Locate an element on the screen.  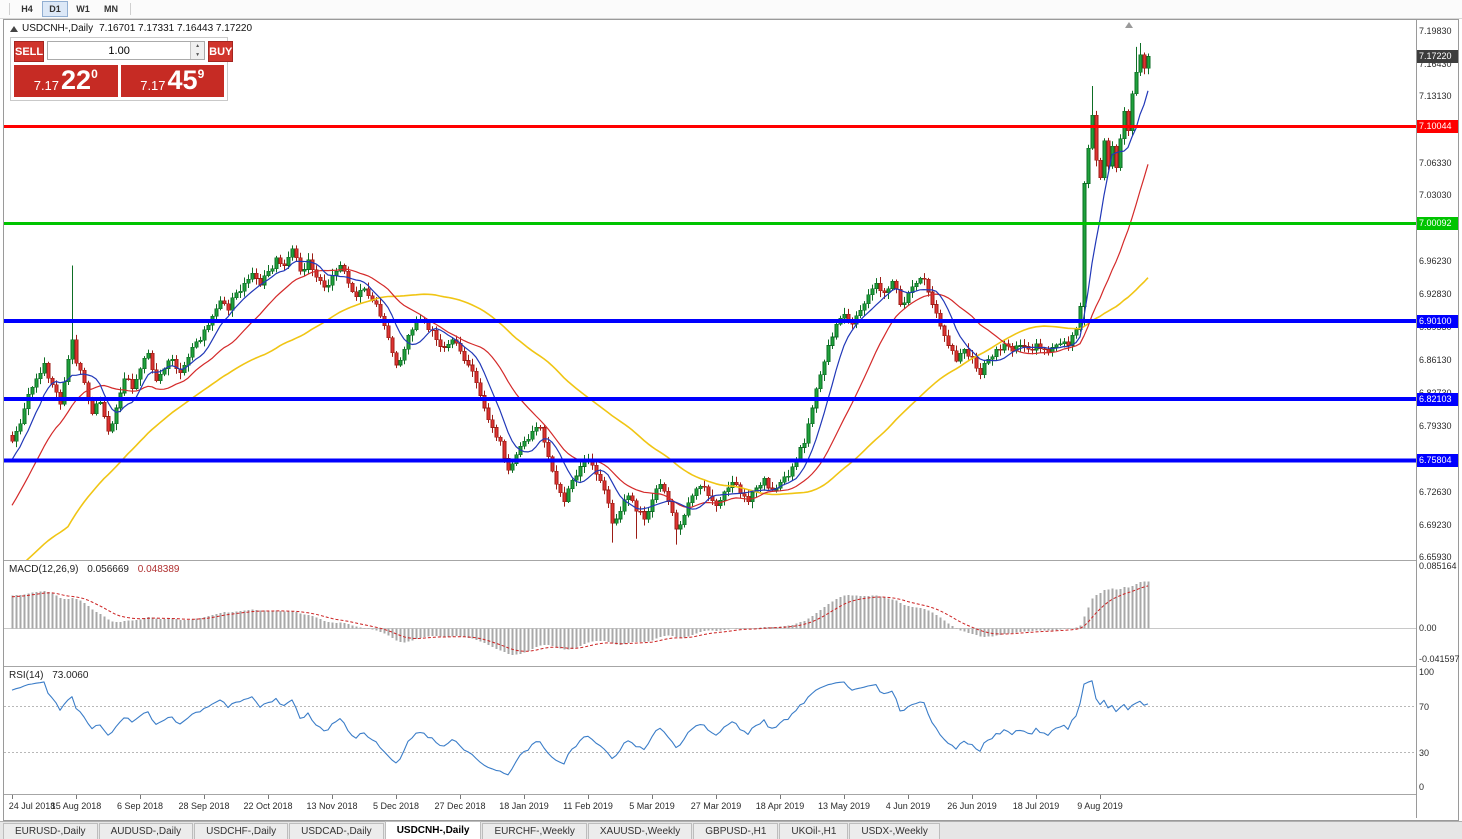
time-axis-label: 18 Jan 2019 is located at coordinates (524, 806).